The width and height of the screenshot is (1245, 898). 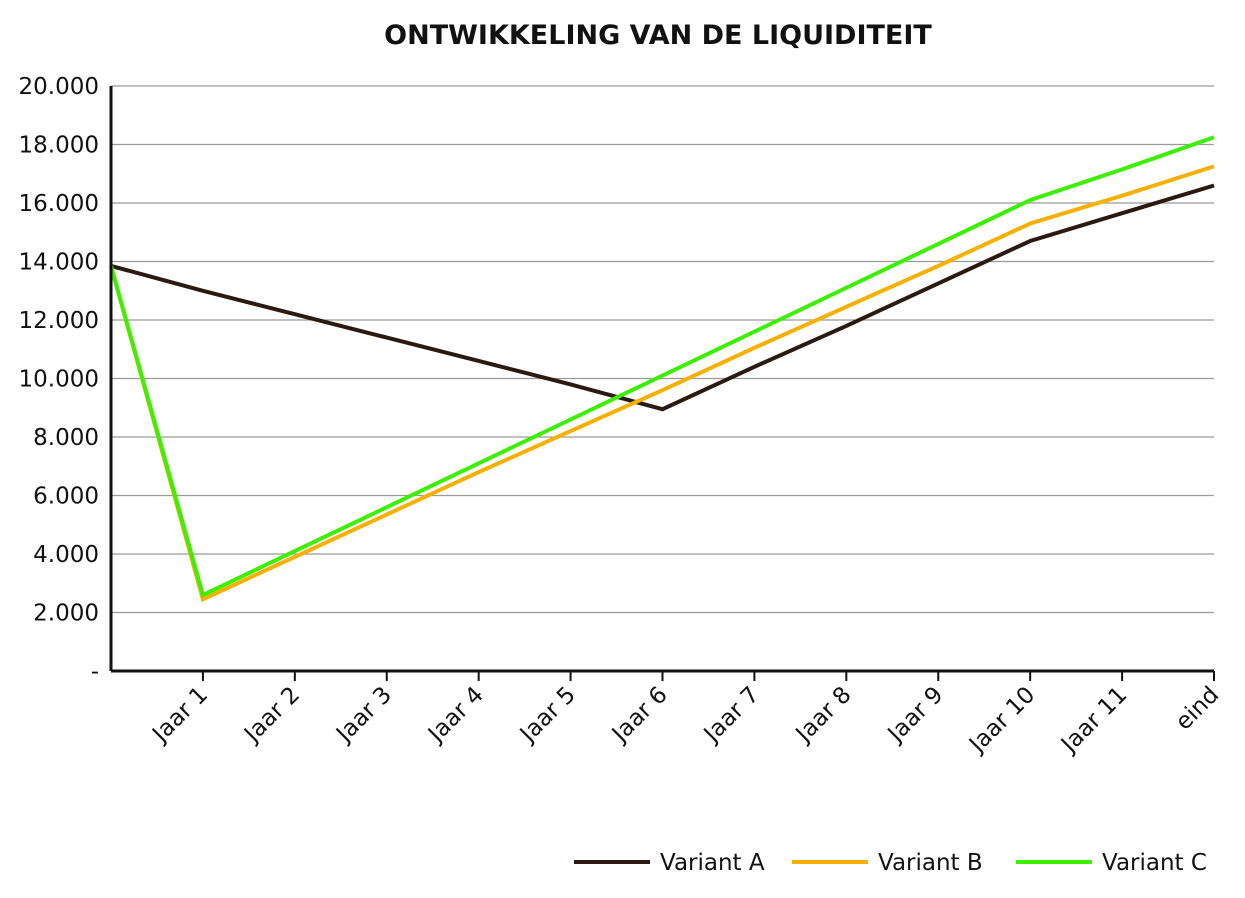 I want to click on y-tick-label: 8.000, so click(x=66, y=438).